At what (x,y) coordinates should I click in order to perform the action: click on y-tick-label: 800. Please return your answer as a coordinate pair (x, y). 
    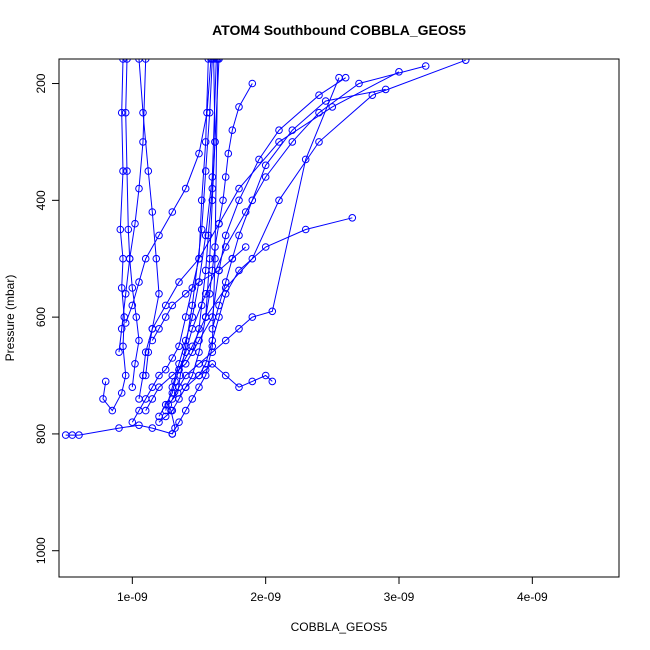
    Looking at the image, I should click on (41, 434).